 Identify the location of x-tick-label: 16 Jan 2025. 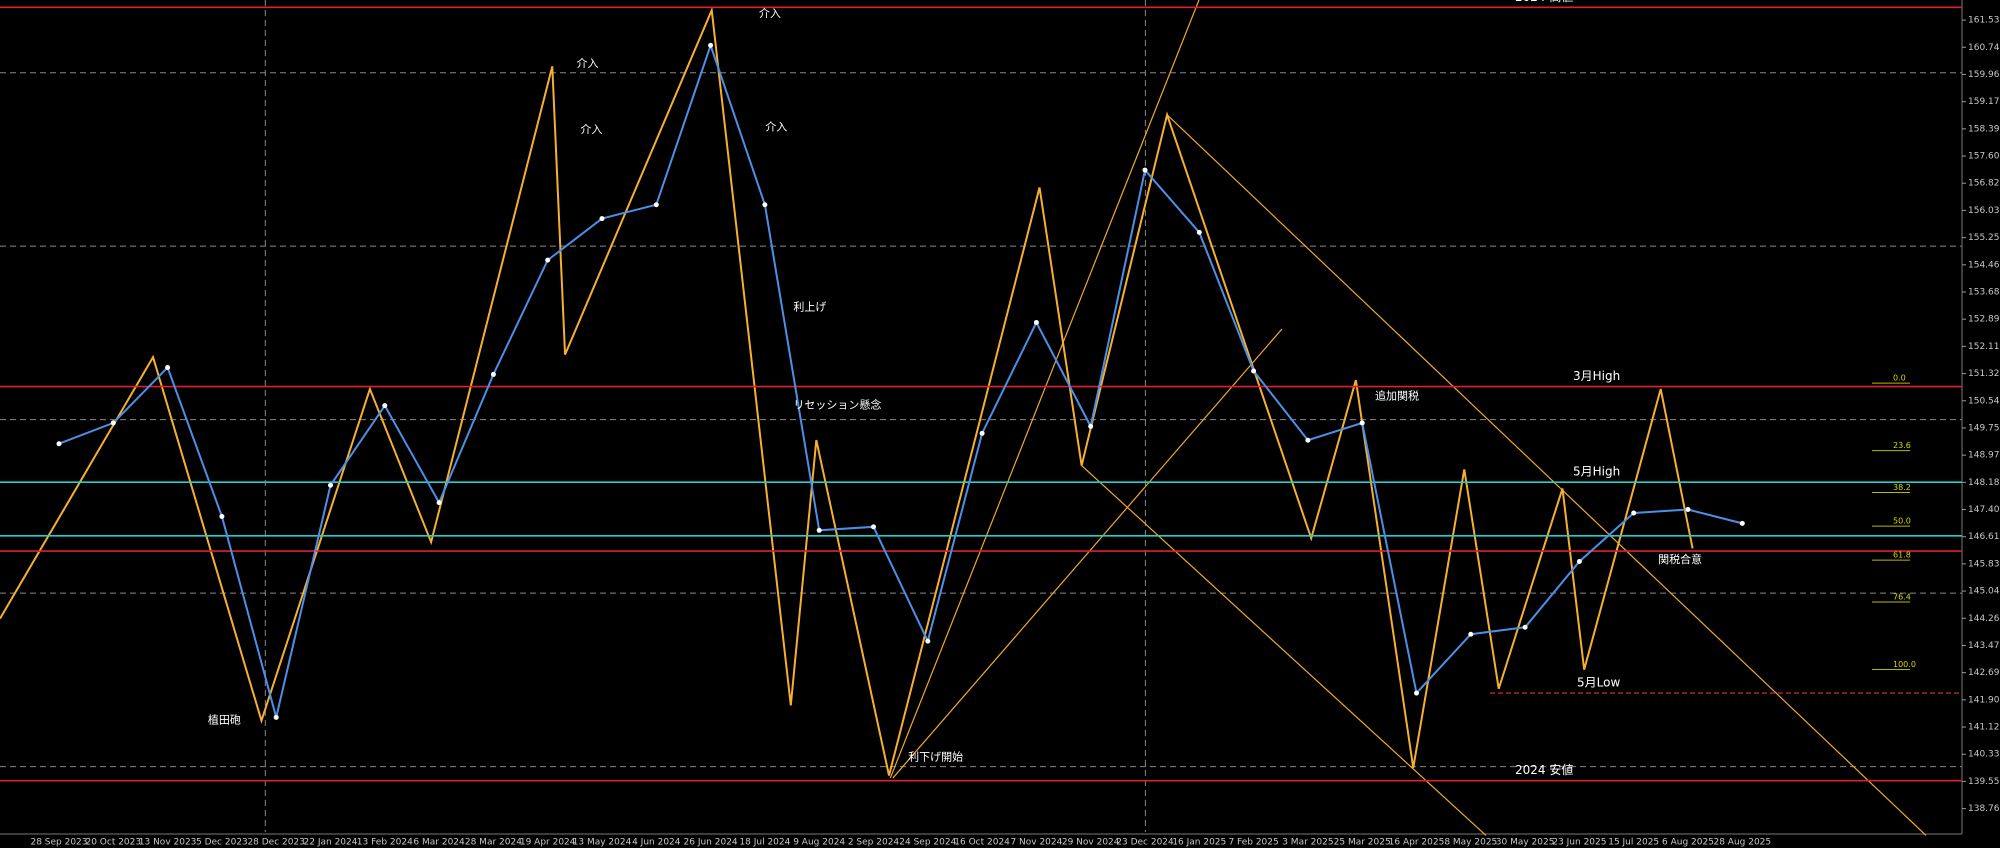
(1199, 843).